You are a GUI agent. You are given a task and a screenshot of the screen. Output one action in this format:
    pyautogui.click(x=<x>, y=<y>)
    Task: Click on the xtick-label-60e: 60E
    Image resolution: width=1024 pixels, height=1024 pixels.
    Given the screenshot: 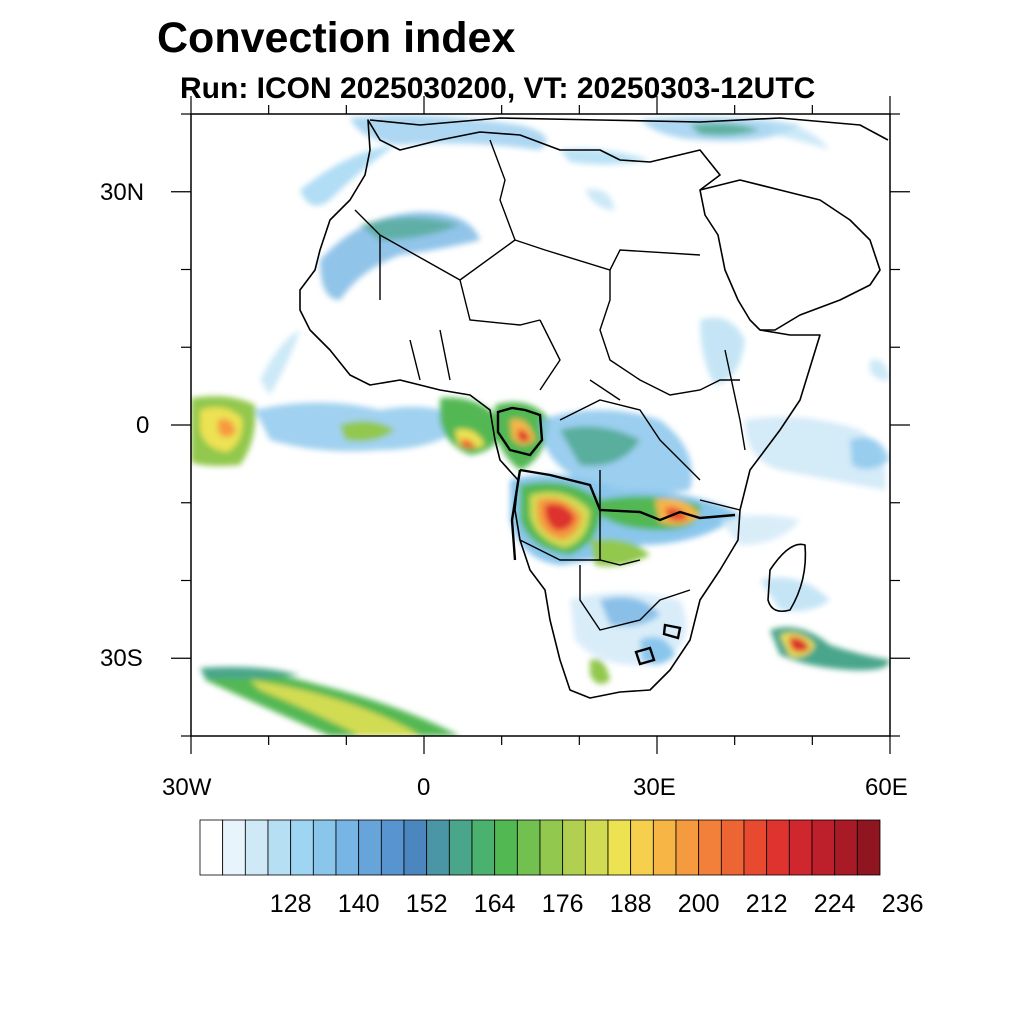 What is the action you would take?
    pyautogui.click(x=886, y=787)
    